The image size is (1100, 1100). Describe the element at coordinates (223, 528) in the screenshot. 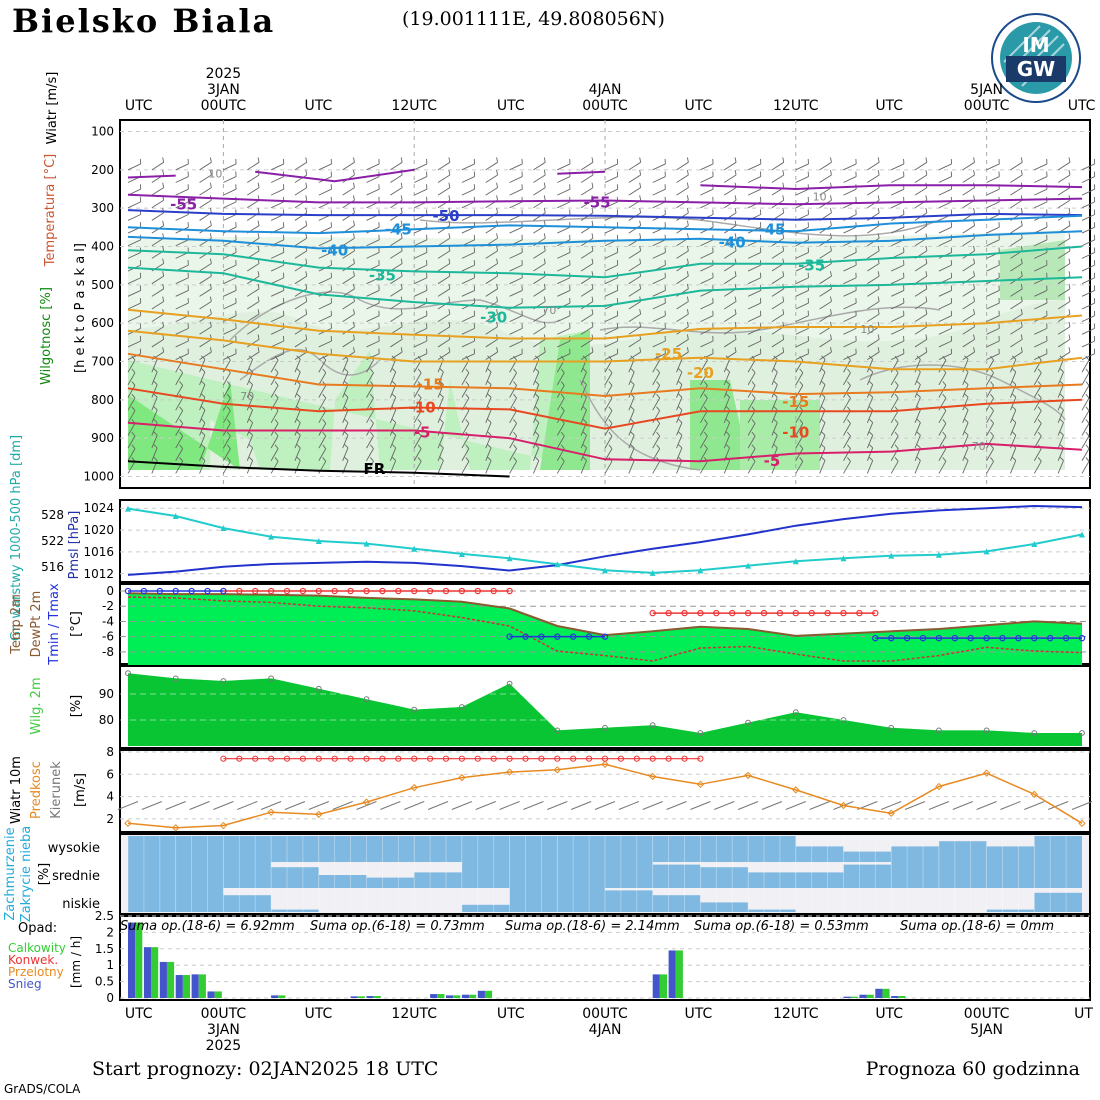

I see `gpt-marker` at that location.